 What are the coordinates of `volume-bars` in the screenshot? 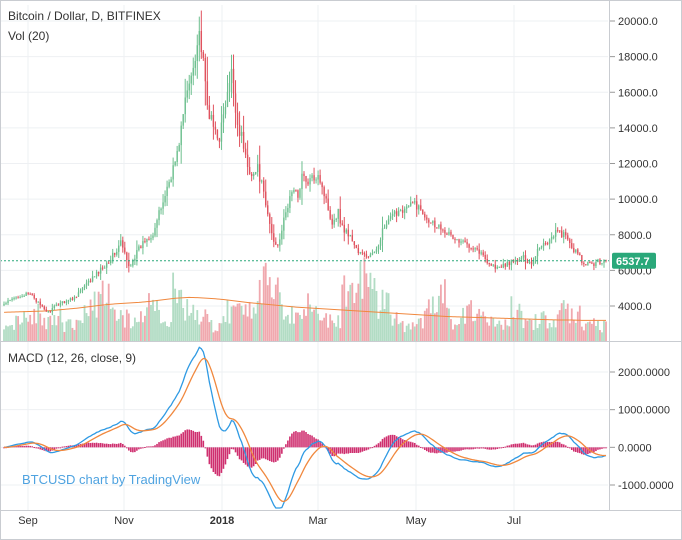 It's located at (305, 299).